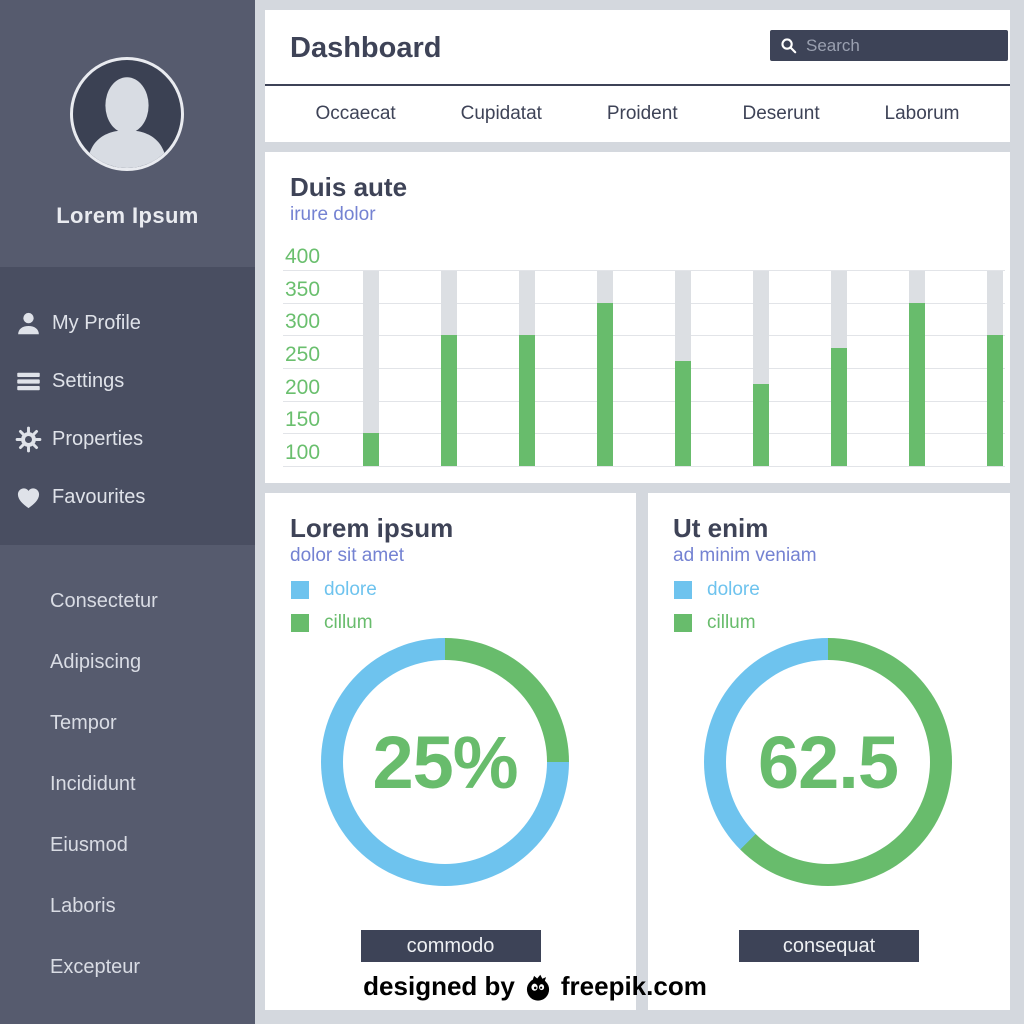  Describe the element at coordinates (28, 381) in the screenshot. I see `menu-icon` at that location.